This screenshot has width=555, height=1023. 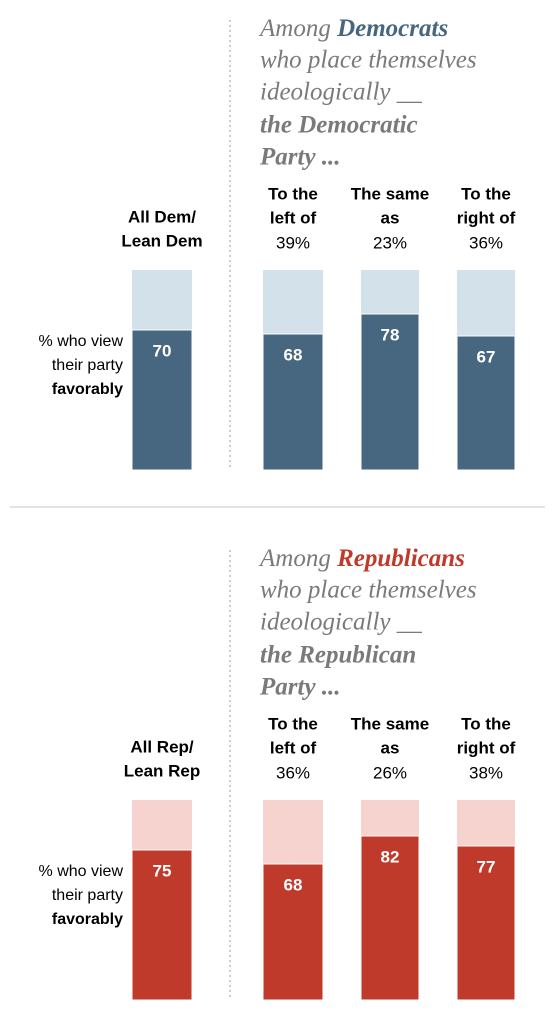 What do you see at coordinates (390, 242) in the screenshot?
I see `share-label: 23%` at bounding box center [390, 242].